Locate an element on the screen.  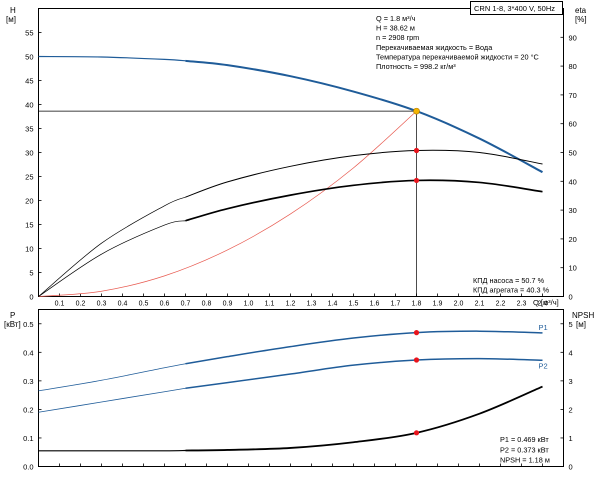
x-tick-label: 1.1 is located at coordinates (270, 304).